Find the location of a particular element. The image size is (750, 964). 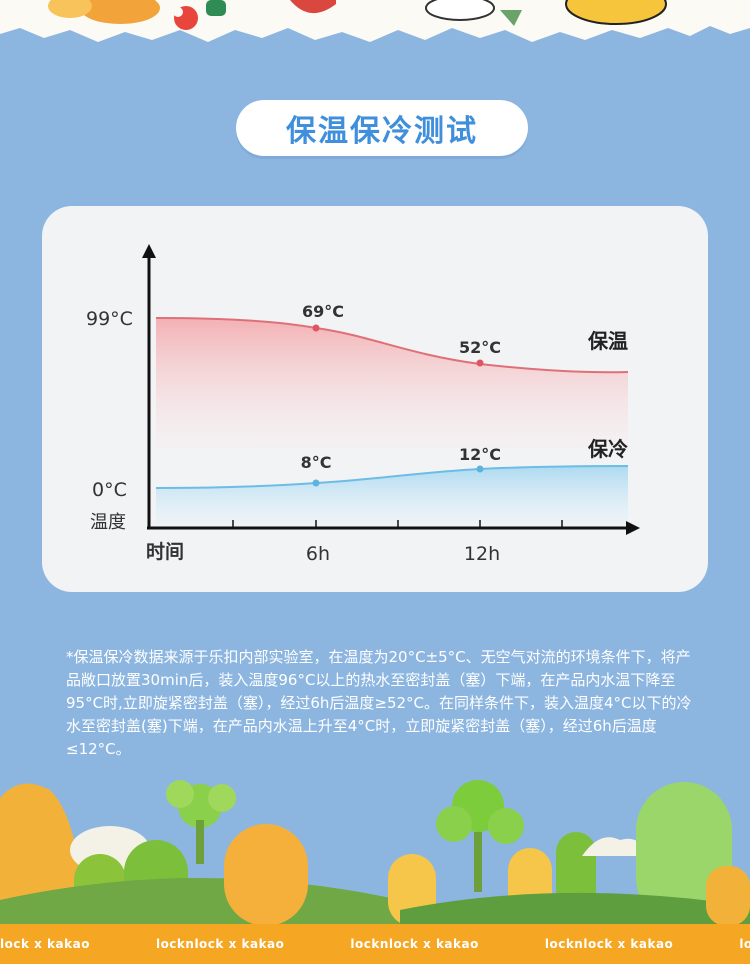

cold-point-6h is located at coordinates (316, 483).